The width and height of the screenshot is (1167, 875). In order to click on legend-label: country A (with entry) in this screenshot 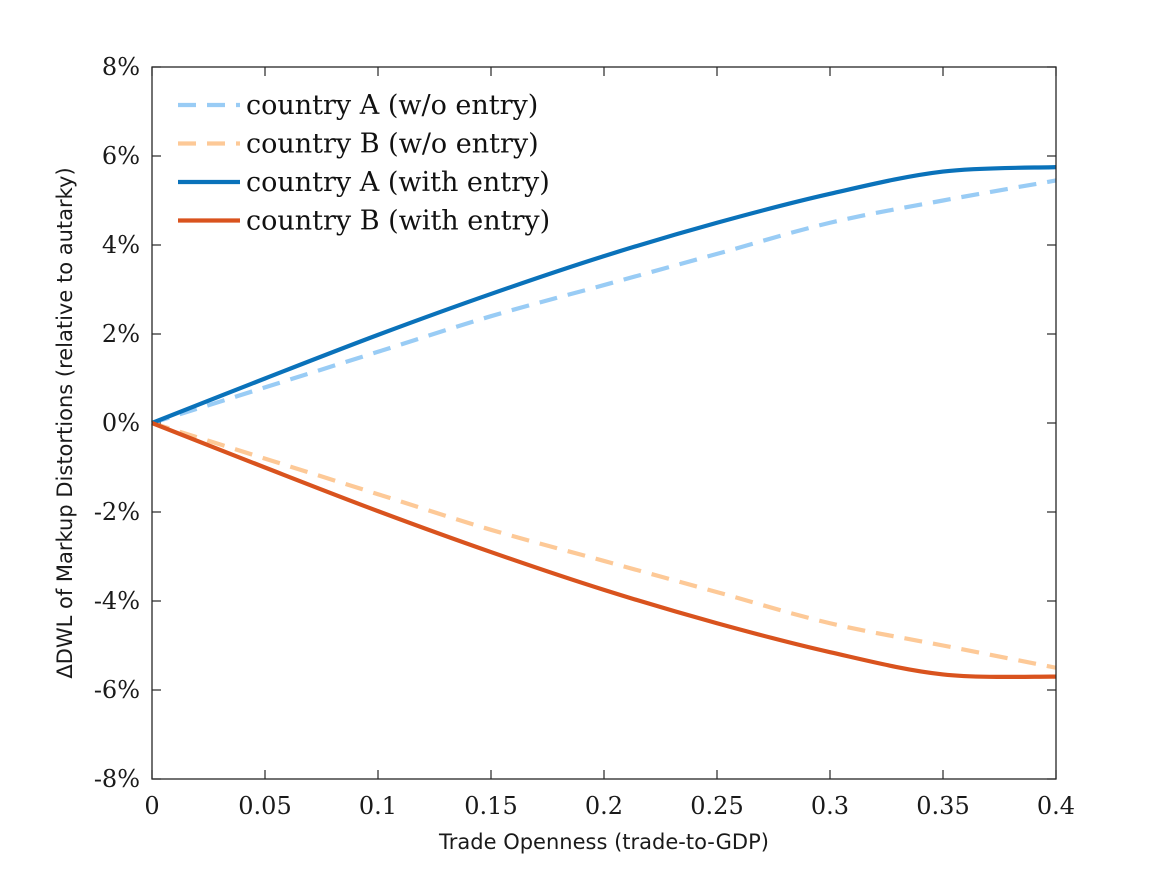, I will do `click(398, 182)`.